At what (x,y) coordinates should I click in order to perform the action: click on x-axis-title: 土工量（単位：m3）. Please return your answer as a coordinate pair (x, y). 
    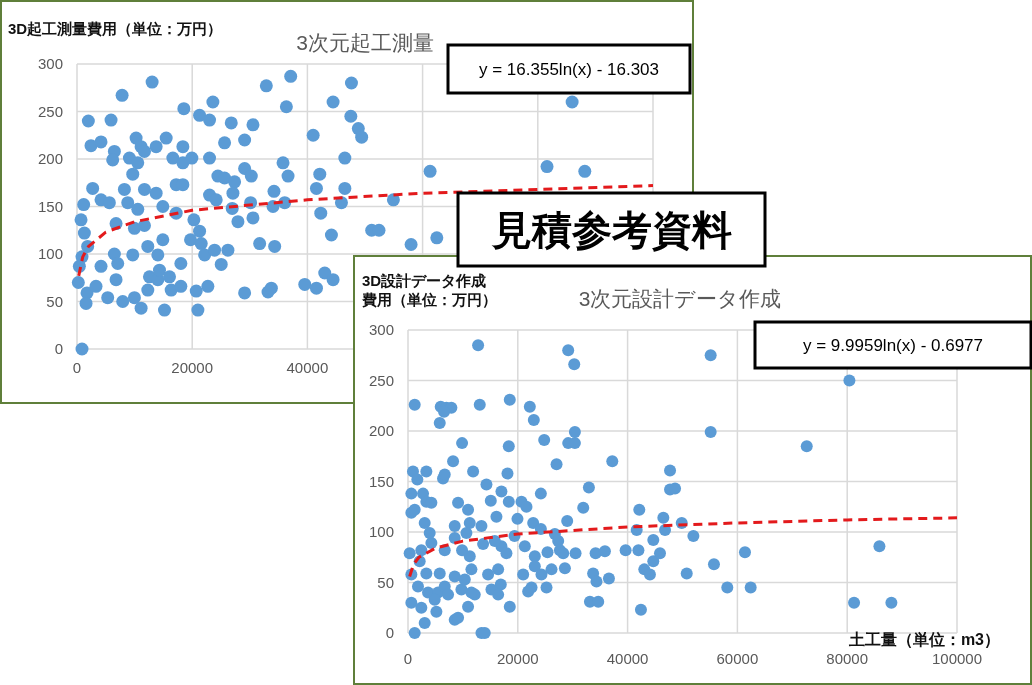
    Looking at the image, I should click on (923, 640).